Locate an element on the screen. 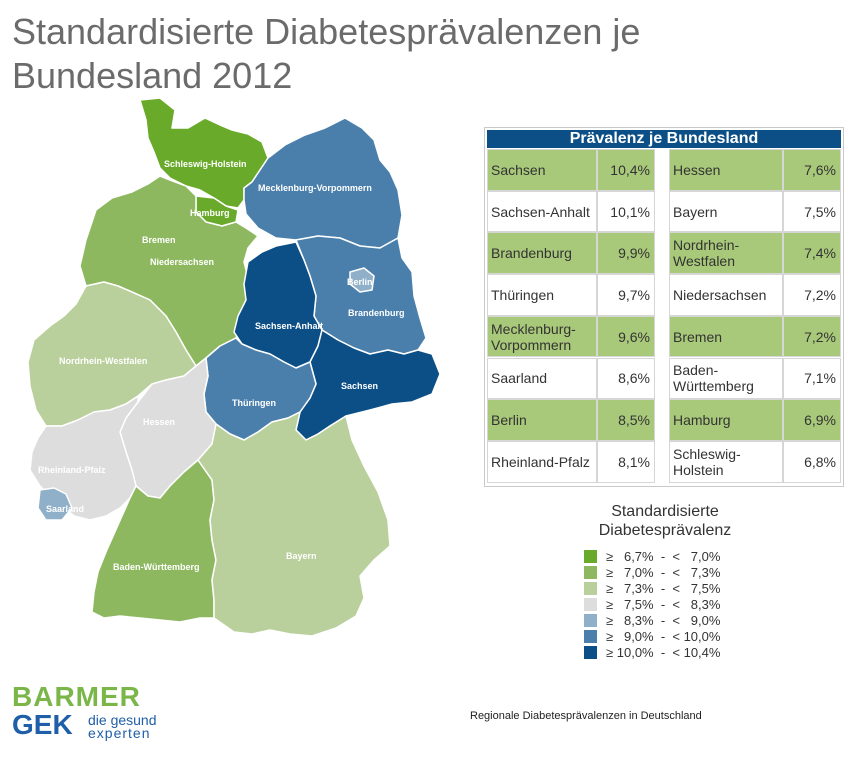  table-cell-prevalence: 7,5% is located at coordinates (812, 211).